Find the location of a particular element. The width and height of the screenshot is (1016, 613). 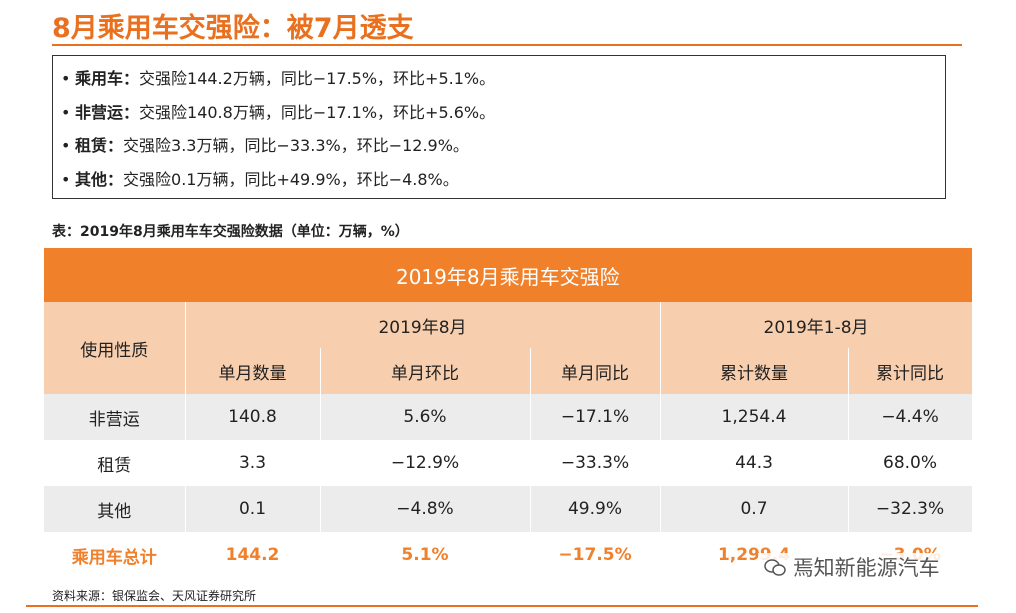

bullet: • 租赁：交强险3.3万辆，同比−33.3%，环比−12.9%。 is located at coordinates (265, 145).